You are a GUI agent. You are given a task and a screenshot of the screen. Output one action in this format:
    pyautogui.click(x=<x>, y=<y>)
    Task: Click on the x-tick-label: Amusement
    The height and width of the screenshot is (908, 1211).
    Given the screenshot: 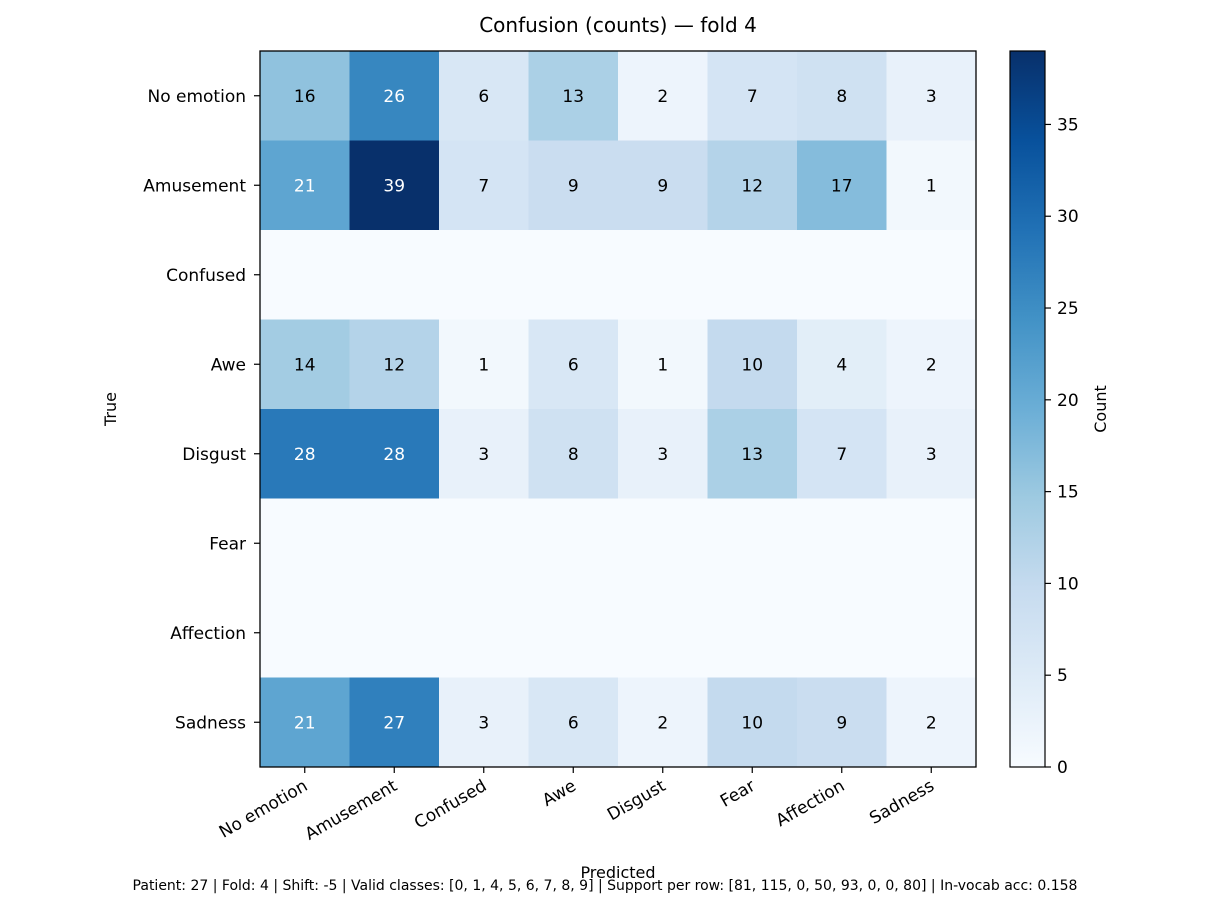 What is the action you would take?
    pyautogui.click(x=351, y=810)
    